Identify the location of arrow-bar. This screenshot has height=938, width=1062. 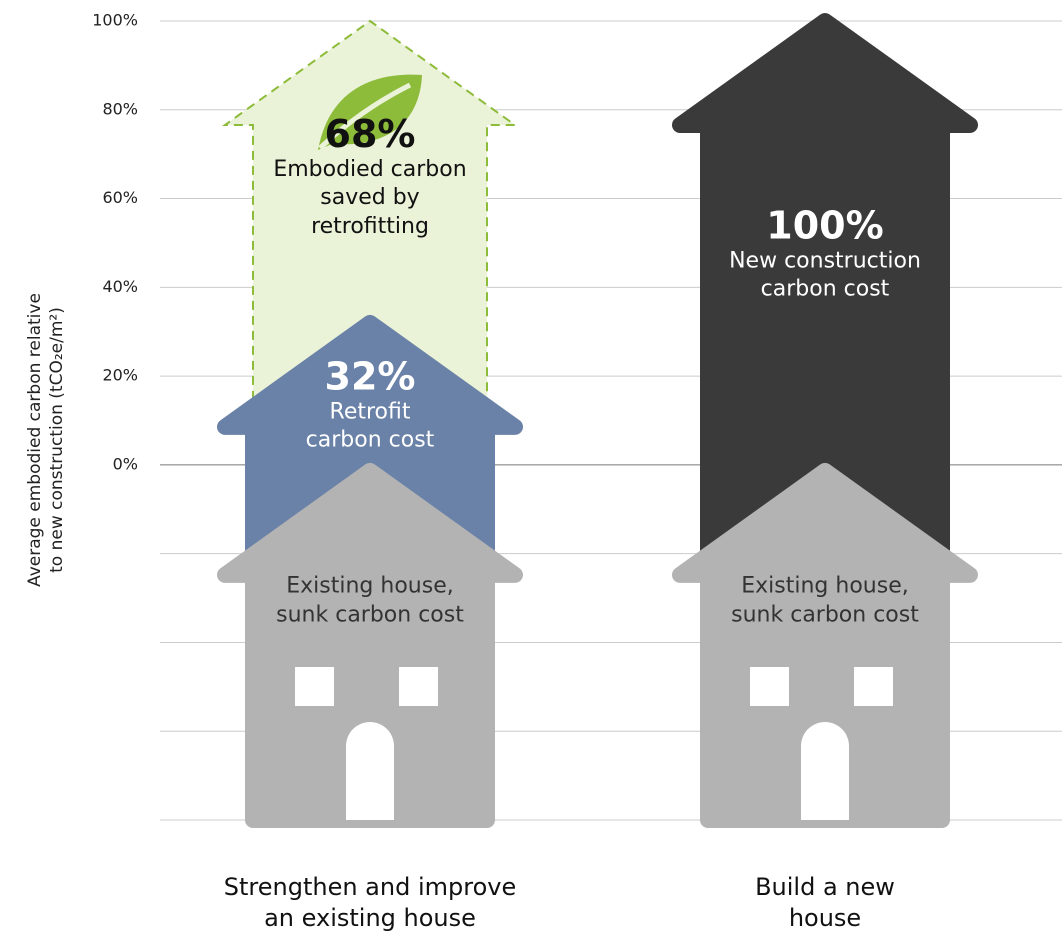
(370, 436).